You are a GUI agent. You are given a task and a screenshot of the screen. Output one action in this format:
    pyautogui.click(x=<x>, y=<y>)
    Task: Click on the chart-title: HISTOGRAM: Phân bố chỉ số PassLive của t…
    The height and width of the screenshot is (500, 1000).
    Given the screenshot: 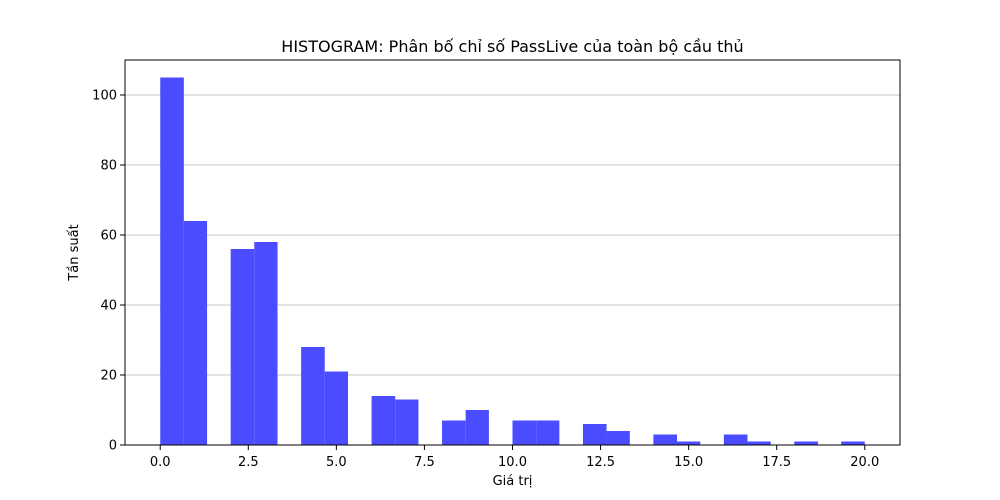 What is the action you would take?
    pyautogui.click(x=512, y=46)
    